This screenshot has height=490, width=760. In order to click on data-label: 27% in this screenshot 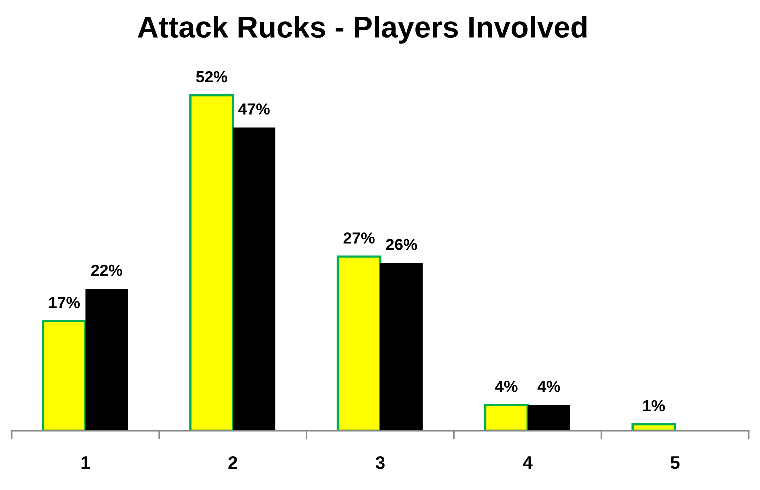, I will do `click(359, 238)`.